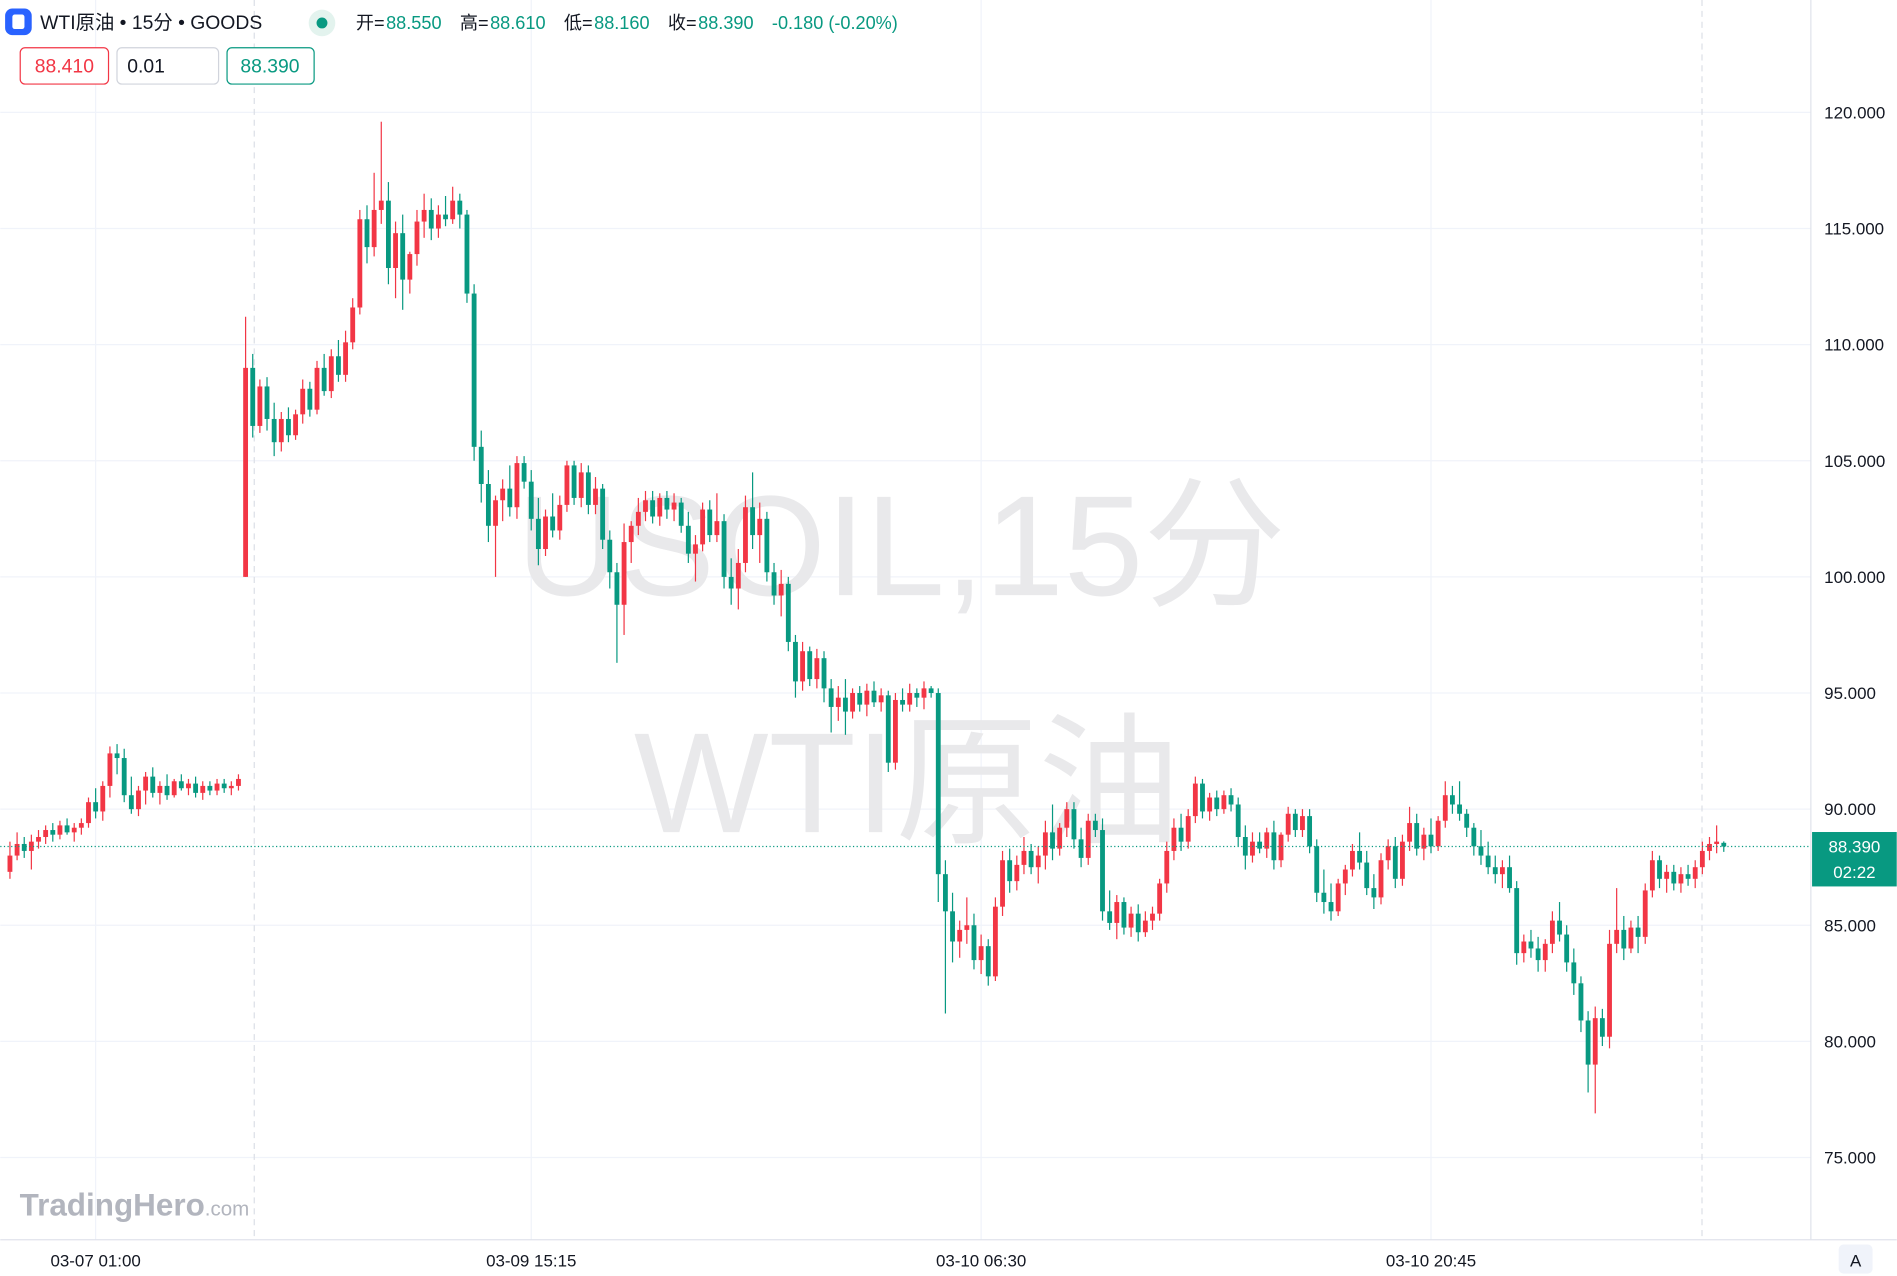 The height and width of the screenshot is (1276, 1897). I want to click on symbol-title: WTI原油 • 15分 • GOODS, so click(151, 23).